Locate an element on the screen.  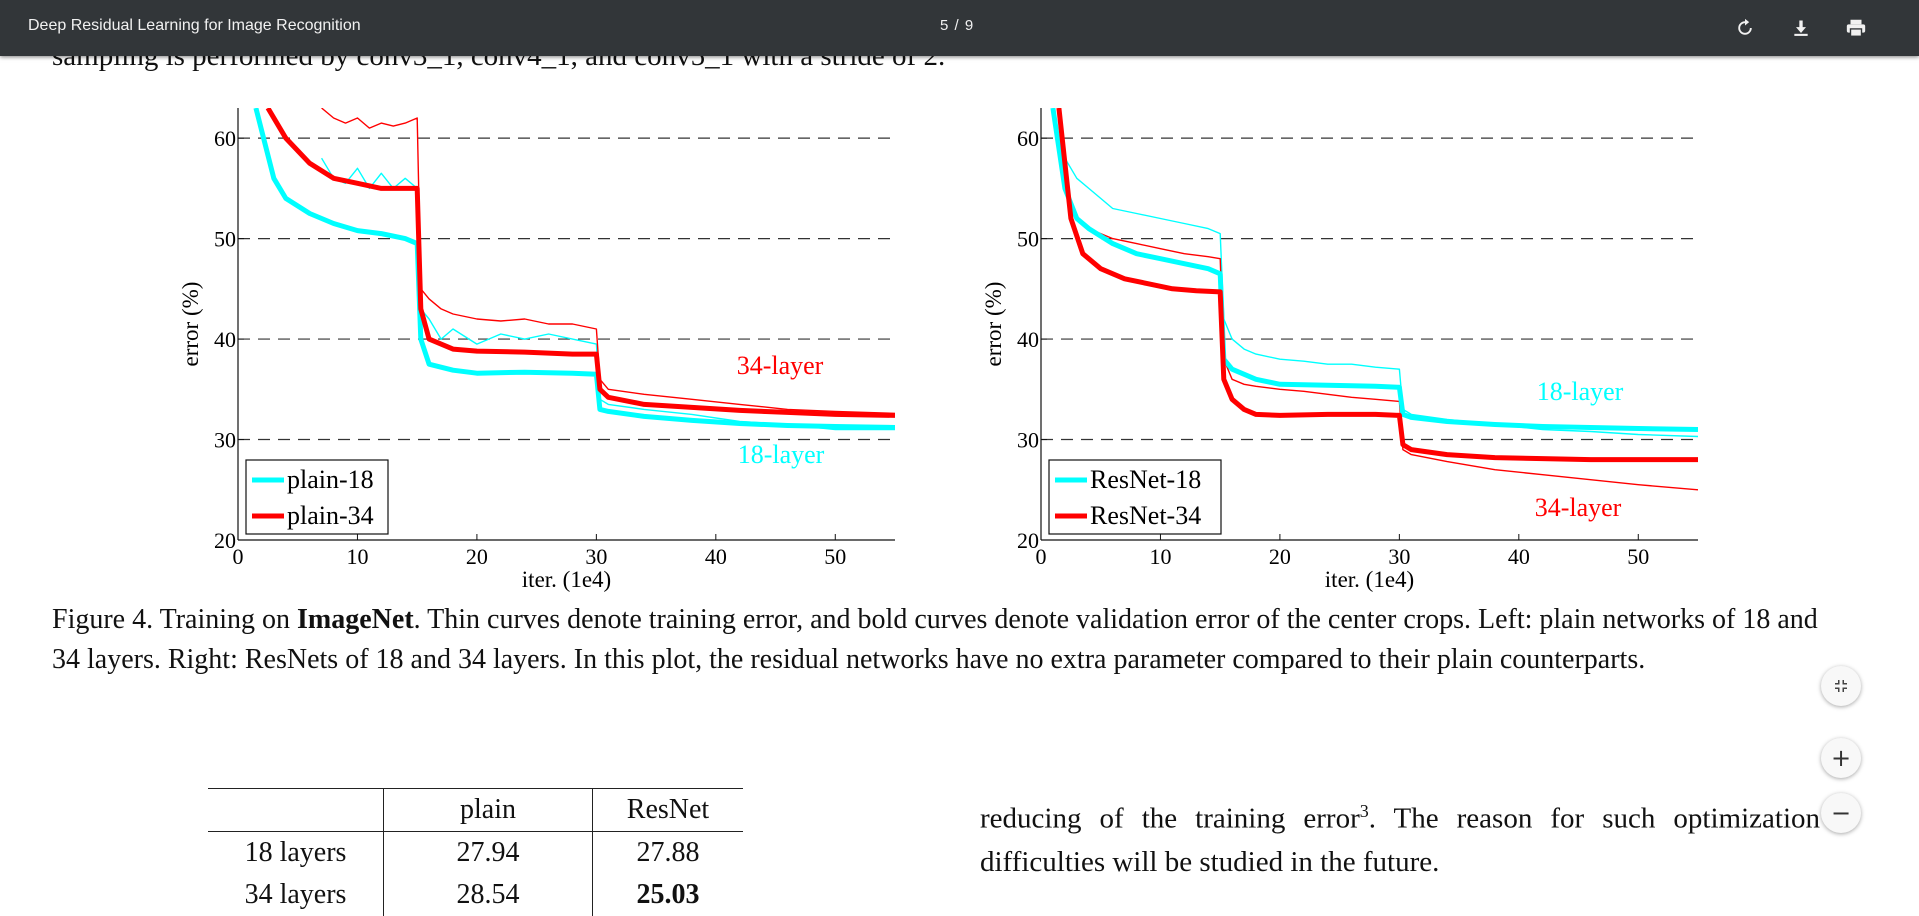
table-cell: 28.54 is located at coordinates (488, 895).